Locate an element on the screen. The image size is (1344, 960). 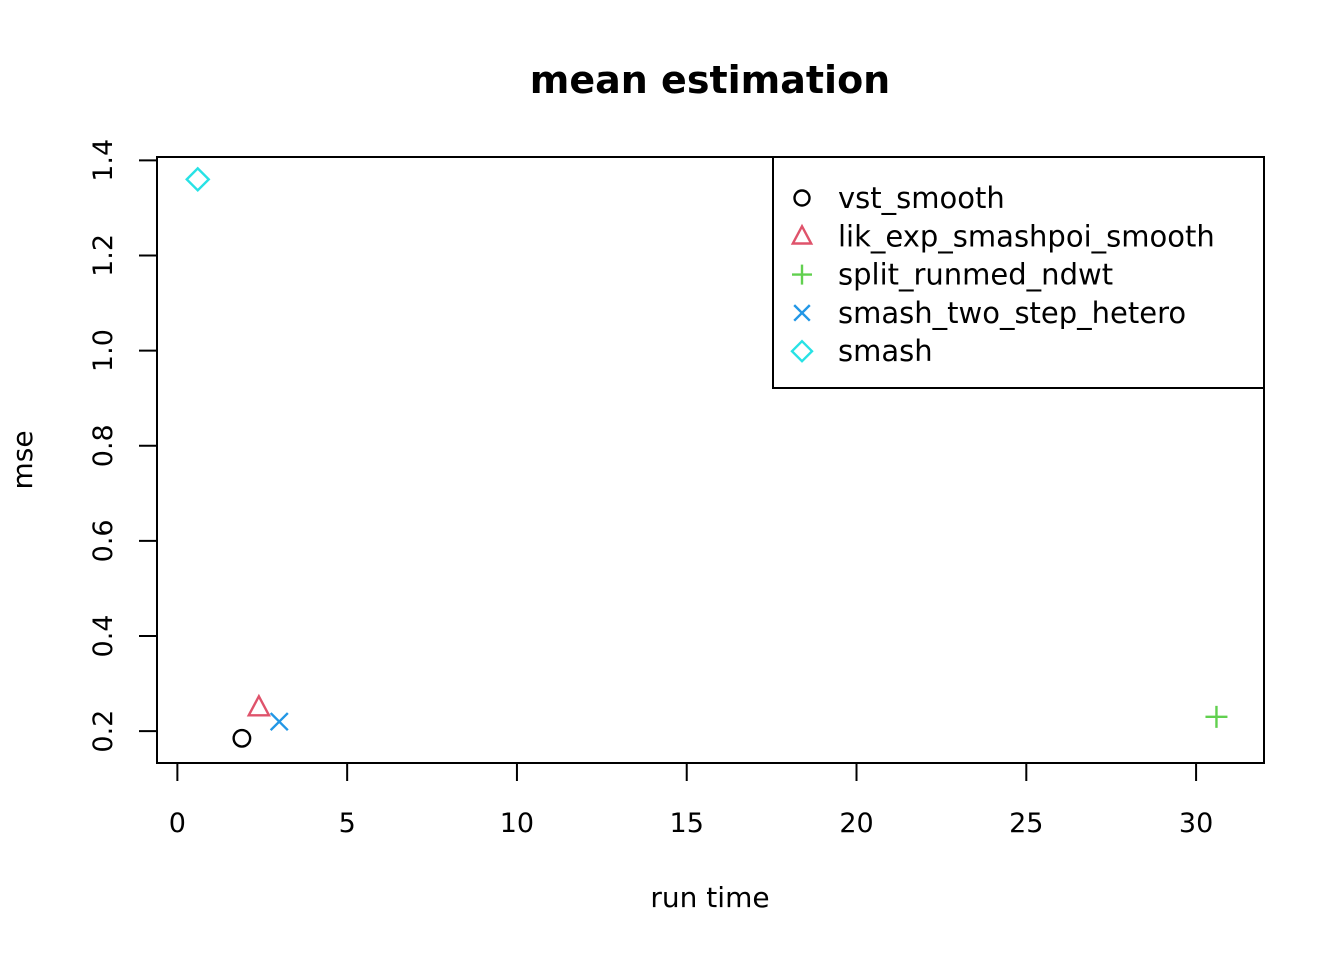
x-tick-label: 0 is located at coordinates (177, 823).